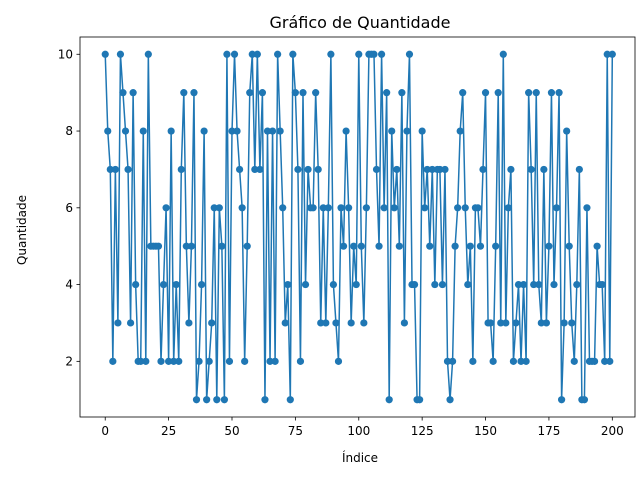  Describe the element at coordinates (422, 431) in the screenshot. I see `x-tick-label: 125` at that location.